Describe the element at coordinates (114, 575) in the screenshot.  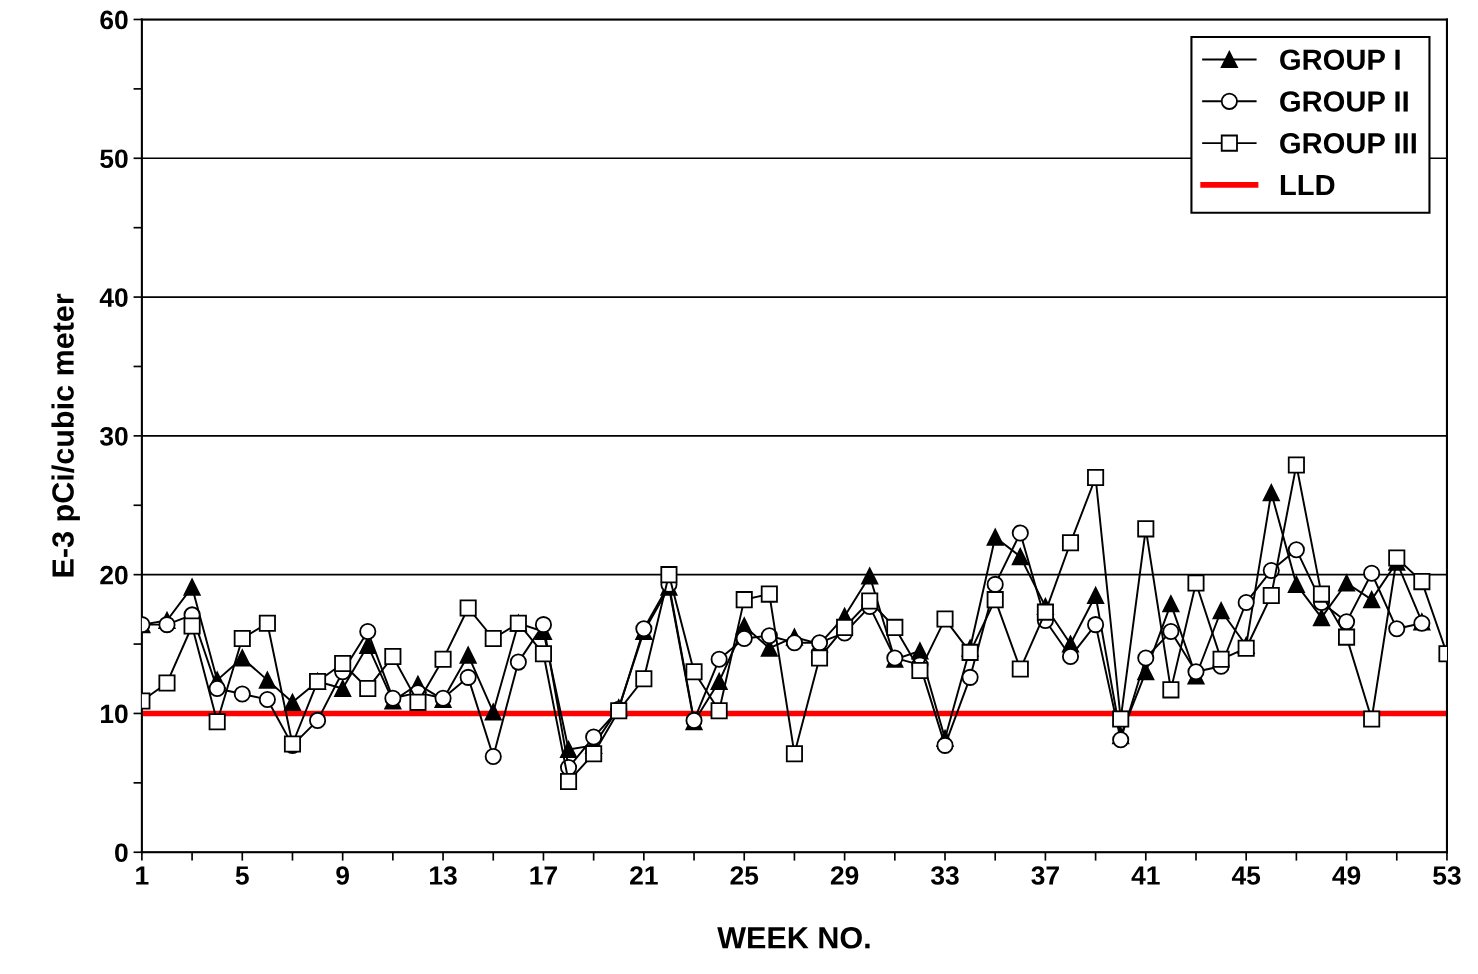
I see `y-tick-label: 20` at that location.